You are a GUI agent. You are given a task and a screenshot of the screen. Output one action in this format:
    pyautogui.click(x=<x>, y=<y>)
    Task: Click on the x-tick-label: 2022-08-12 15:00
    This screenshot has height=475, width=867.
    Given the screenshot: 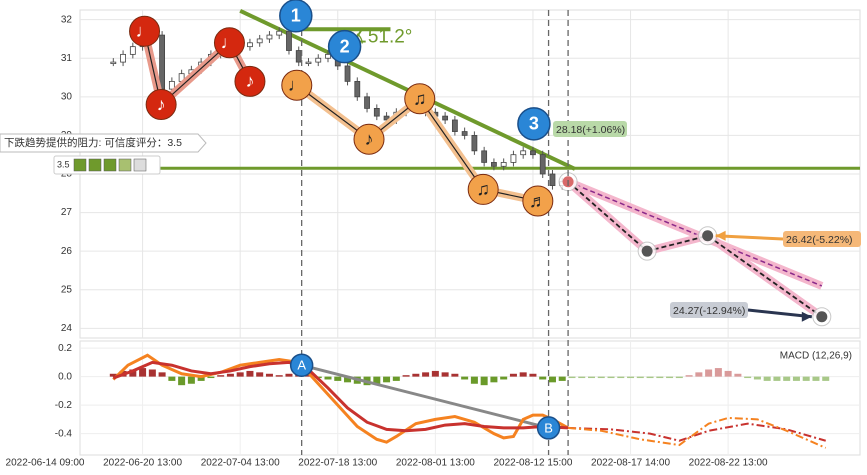 What is the action you would take?
    pyautogui.click(x=532, y=463)
    